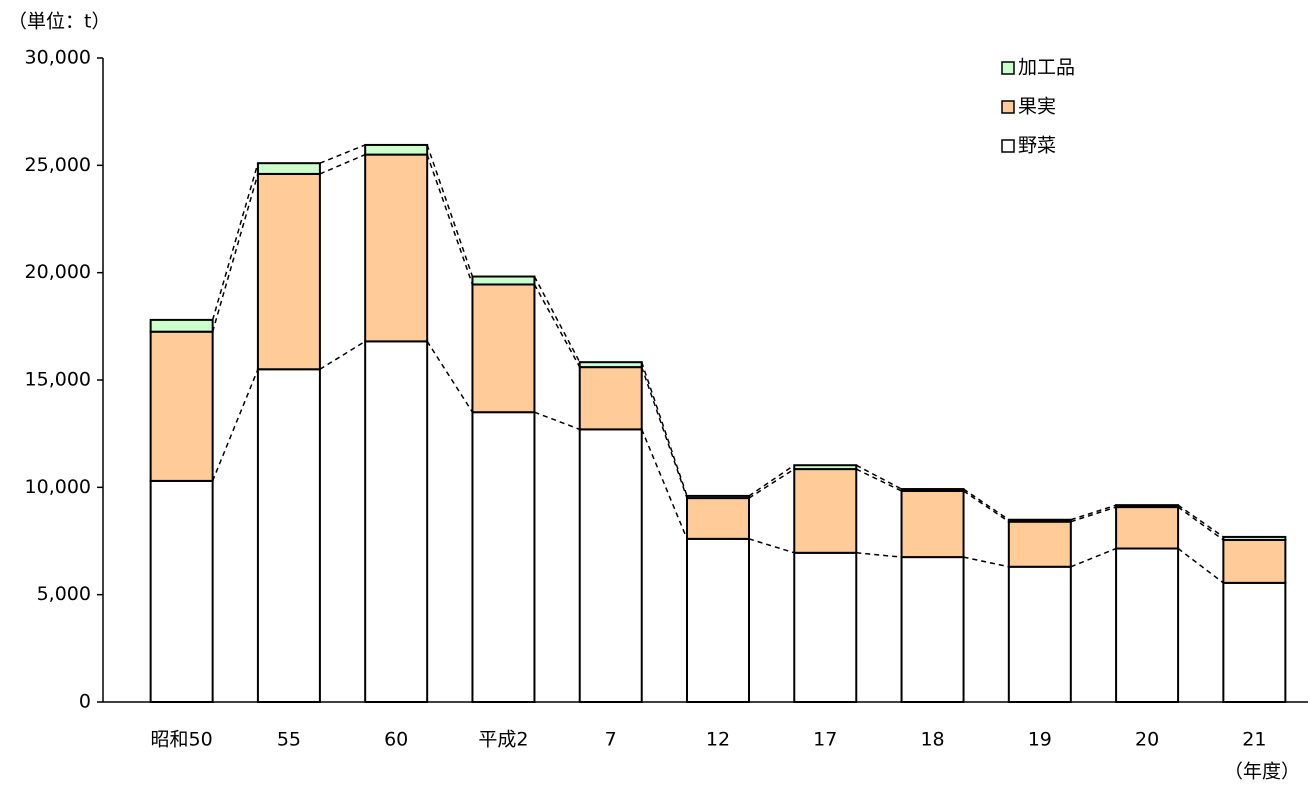  Describe the element at coordinates (59, 22) in the screenshot. I see `unit-label: （単位：t）` at that location.